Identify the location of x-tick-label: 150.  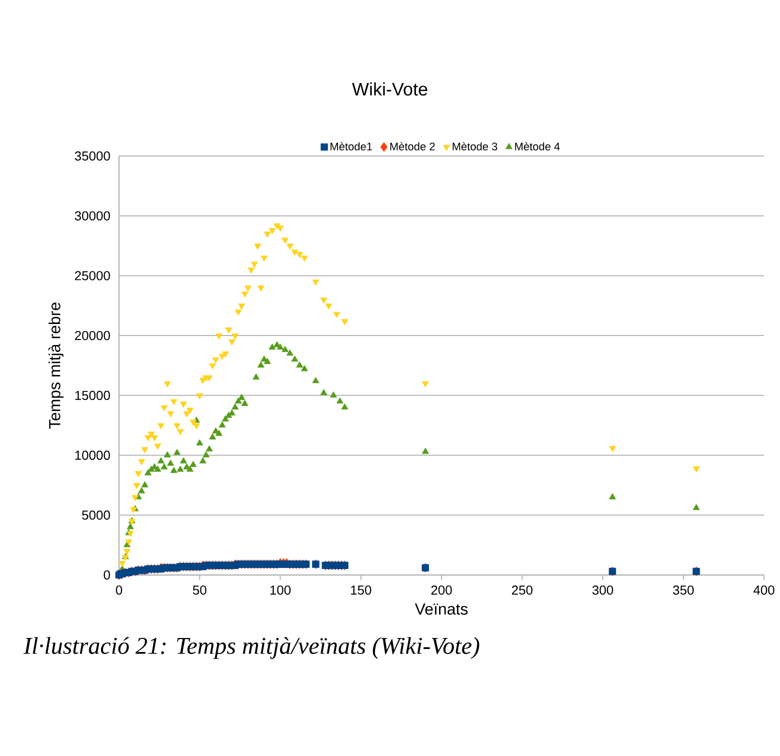
(361, 590).